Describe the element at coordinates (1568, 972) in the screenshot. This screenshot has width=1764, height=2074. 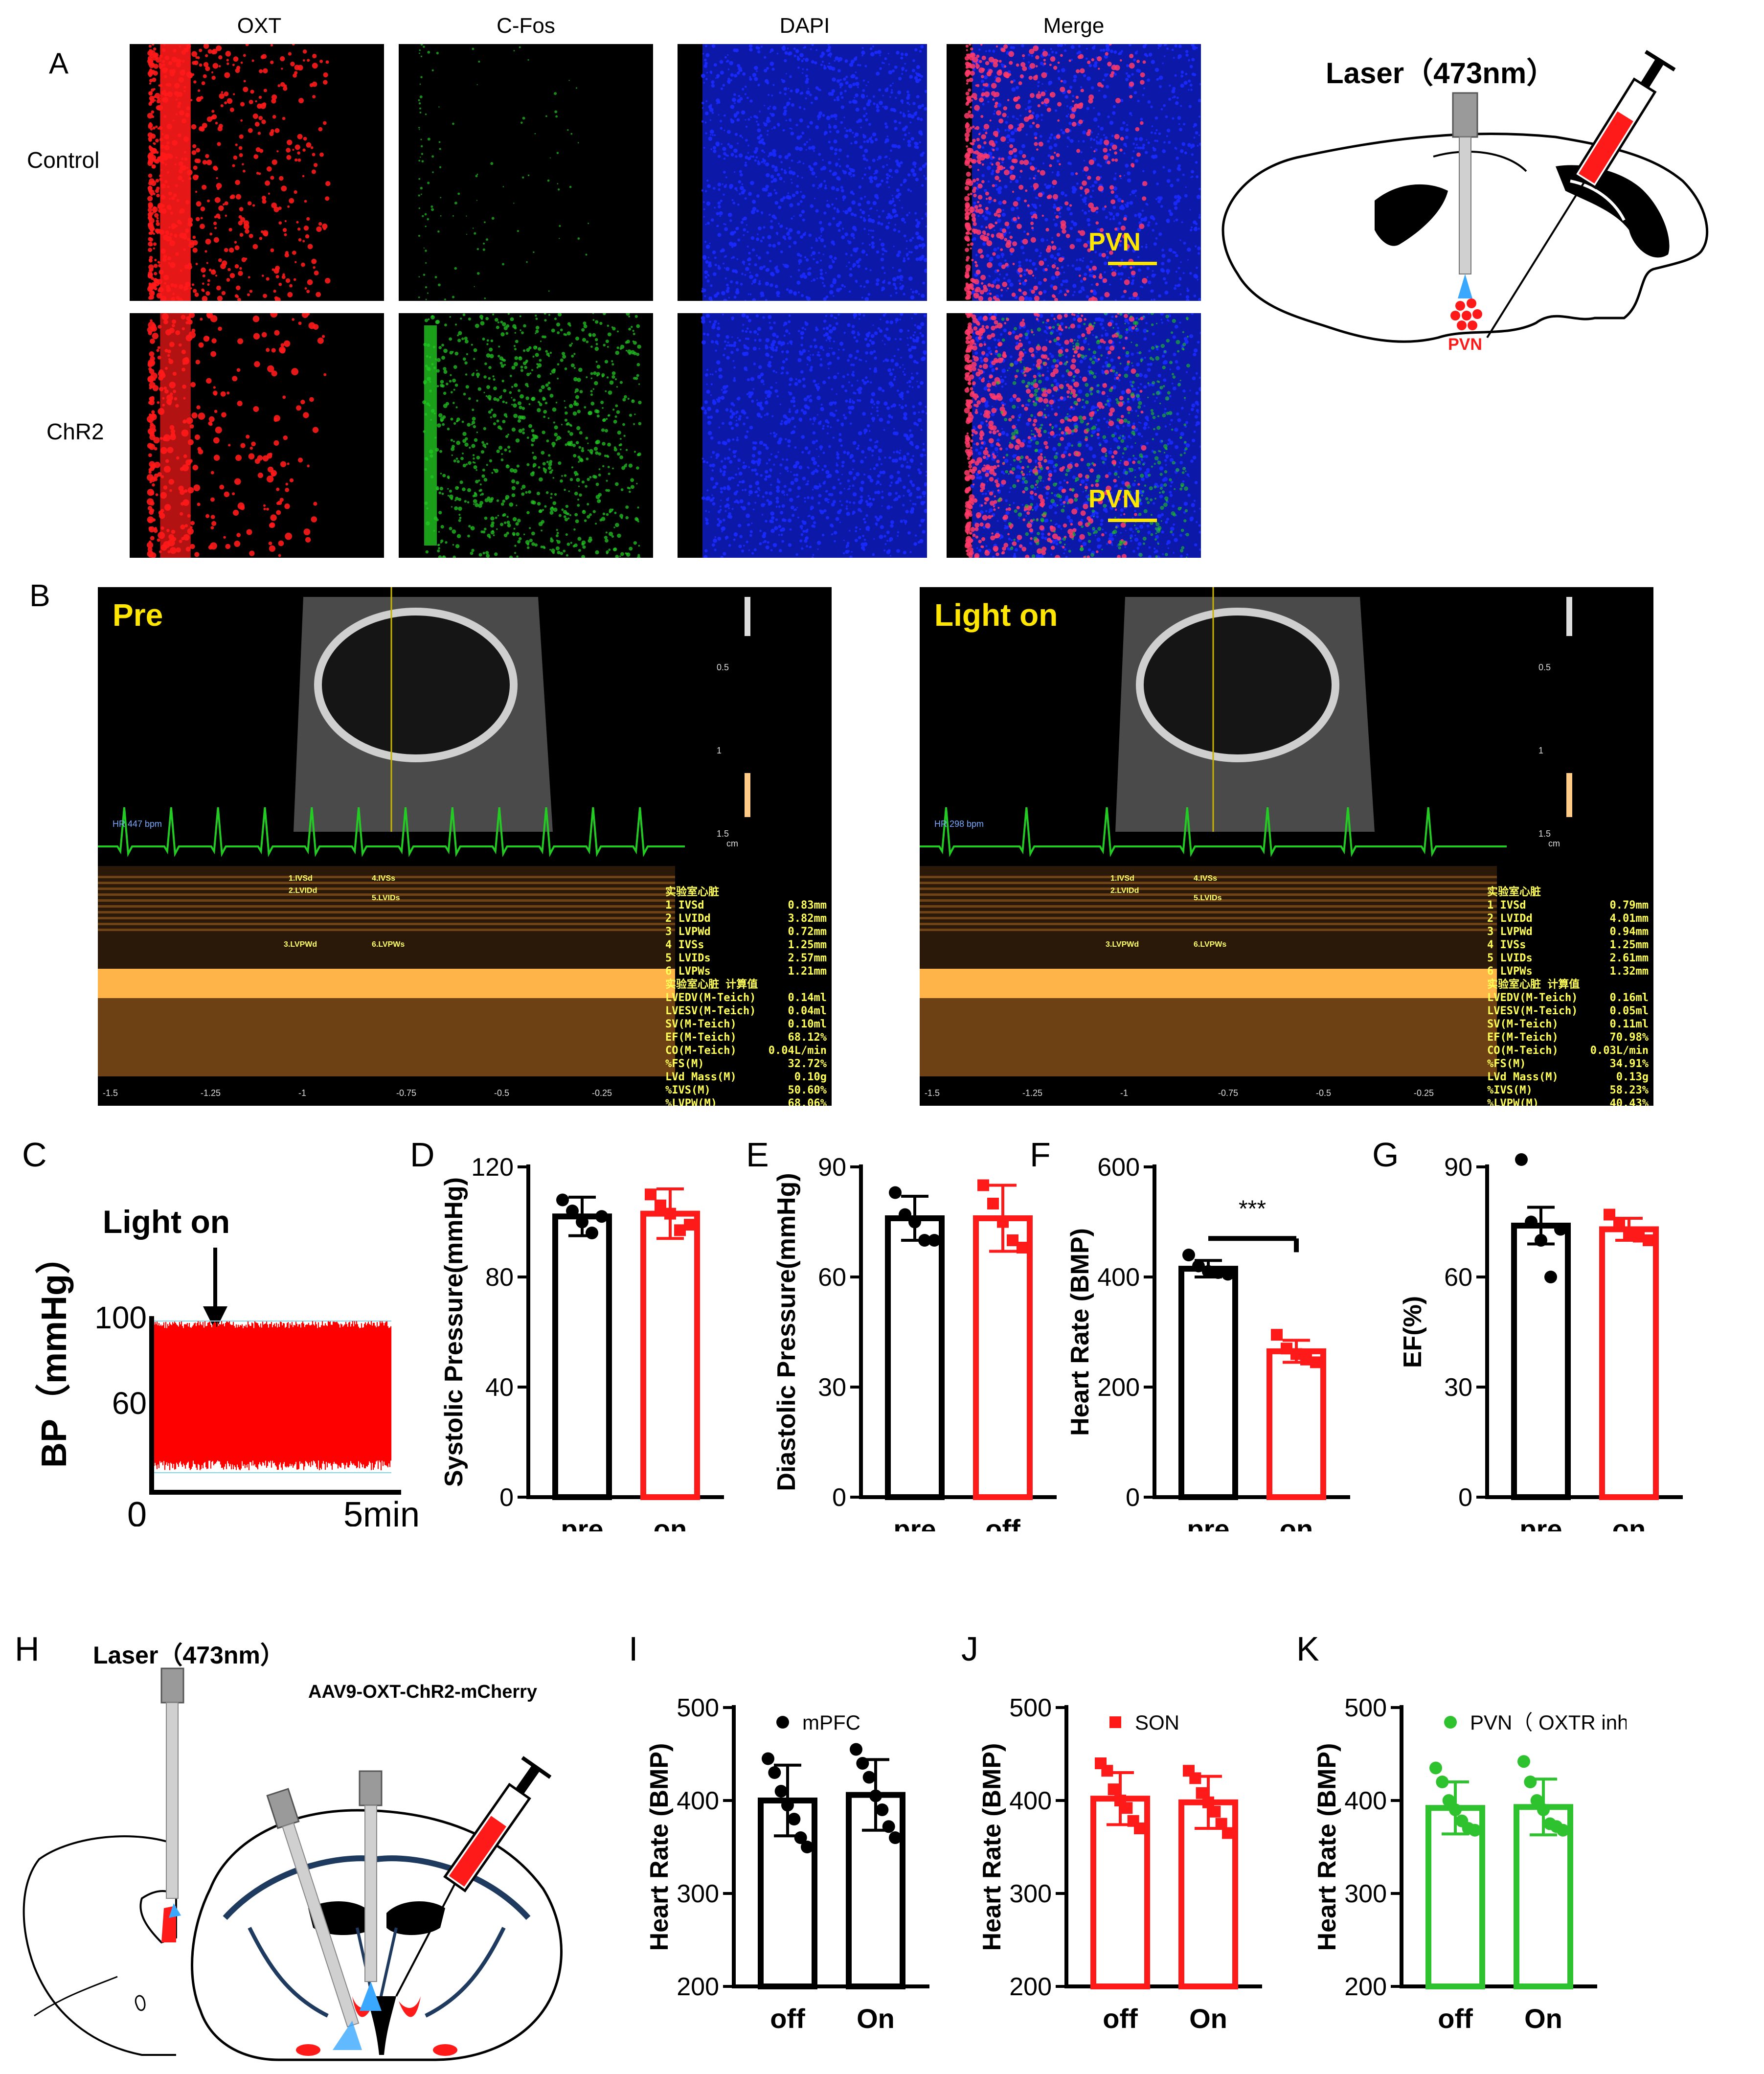
I see `readout-row: 6 LVPWs 1.32mm` at that location.